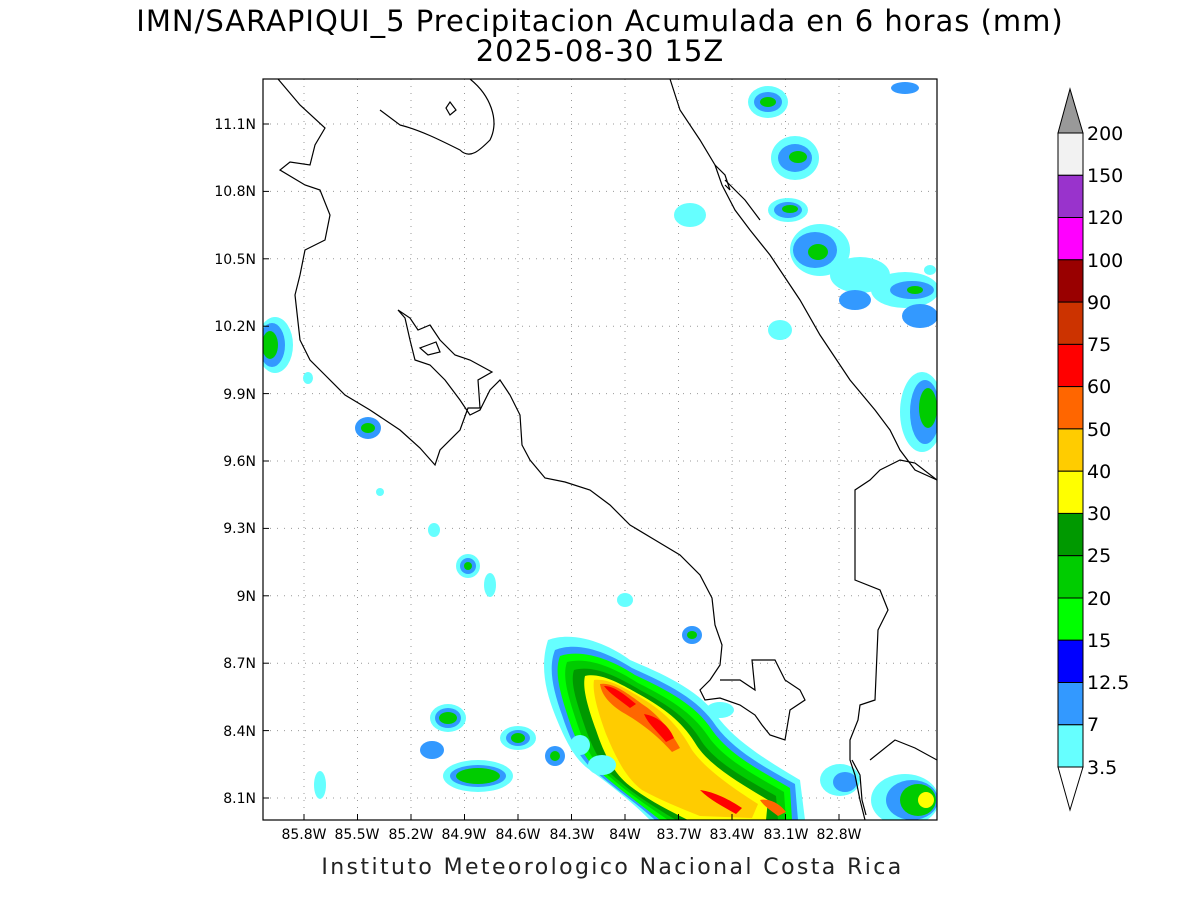  Describe the element at coordinates (410, 835) in the screenshot. I see `lon-tick-label: 85.2W` at that location.